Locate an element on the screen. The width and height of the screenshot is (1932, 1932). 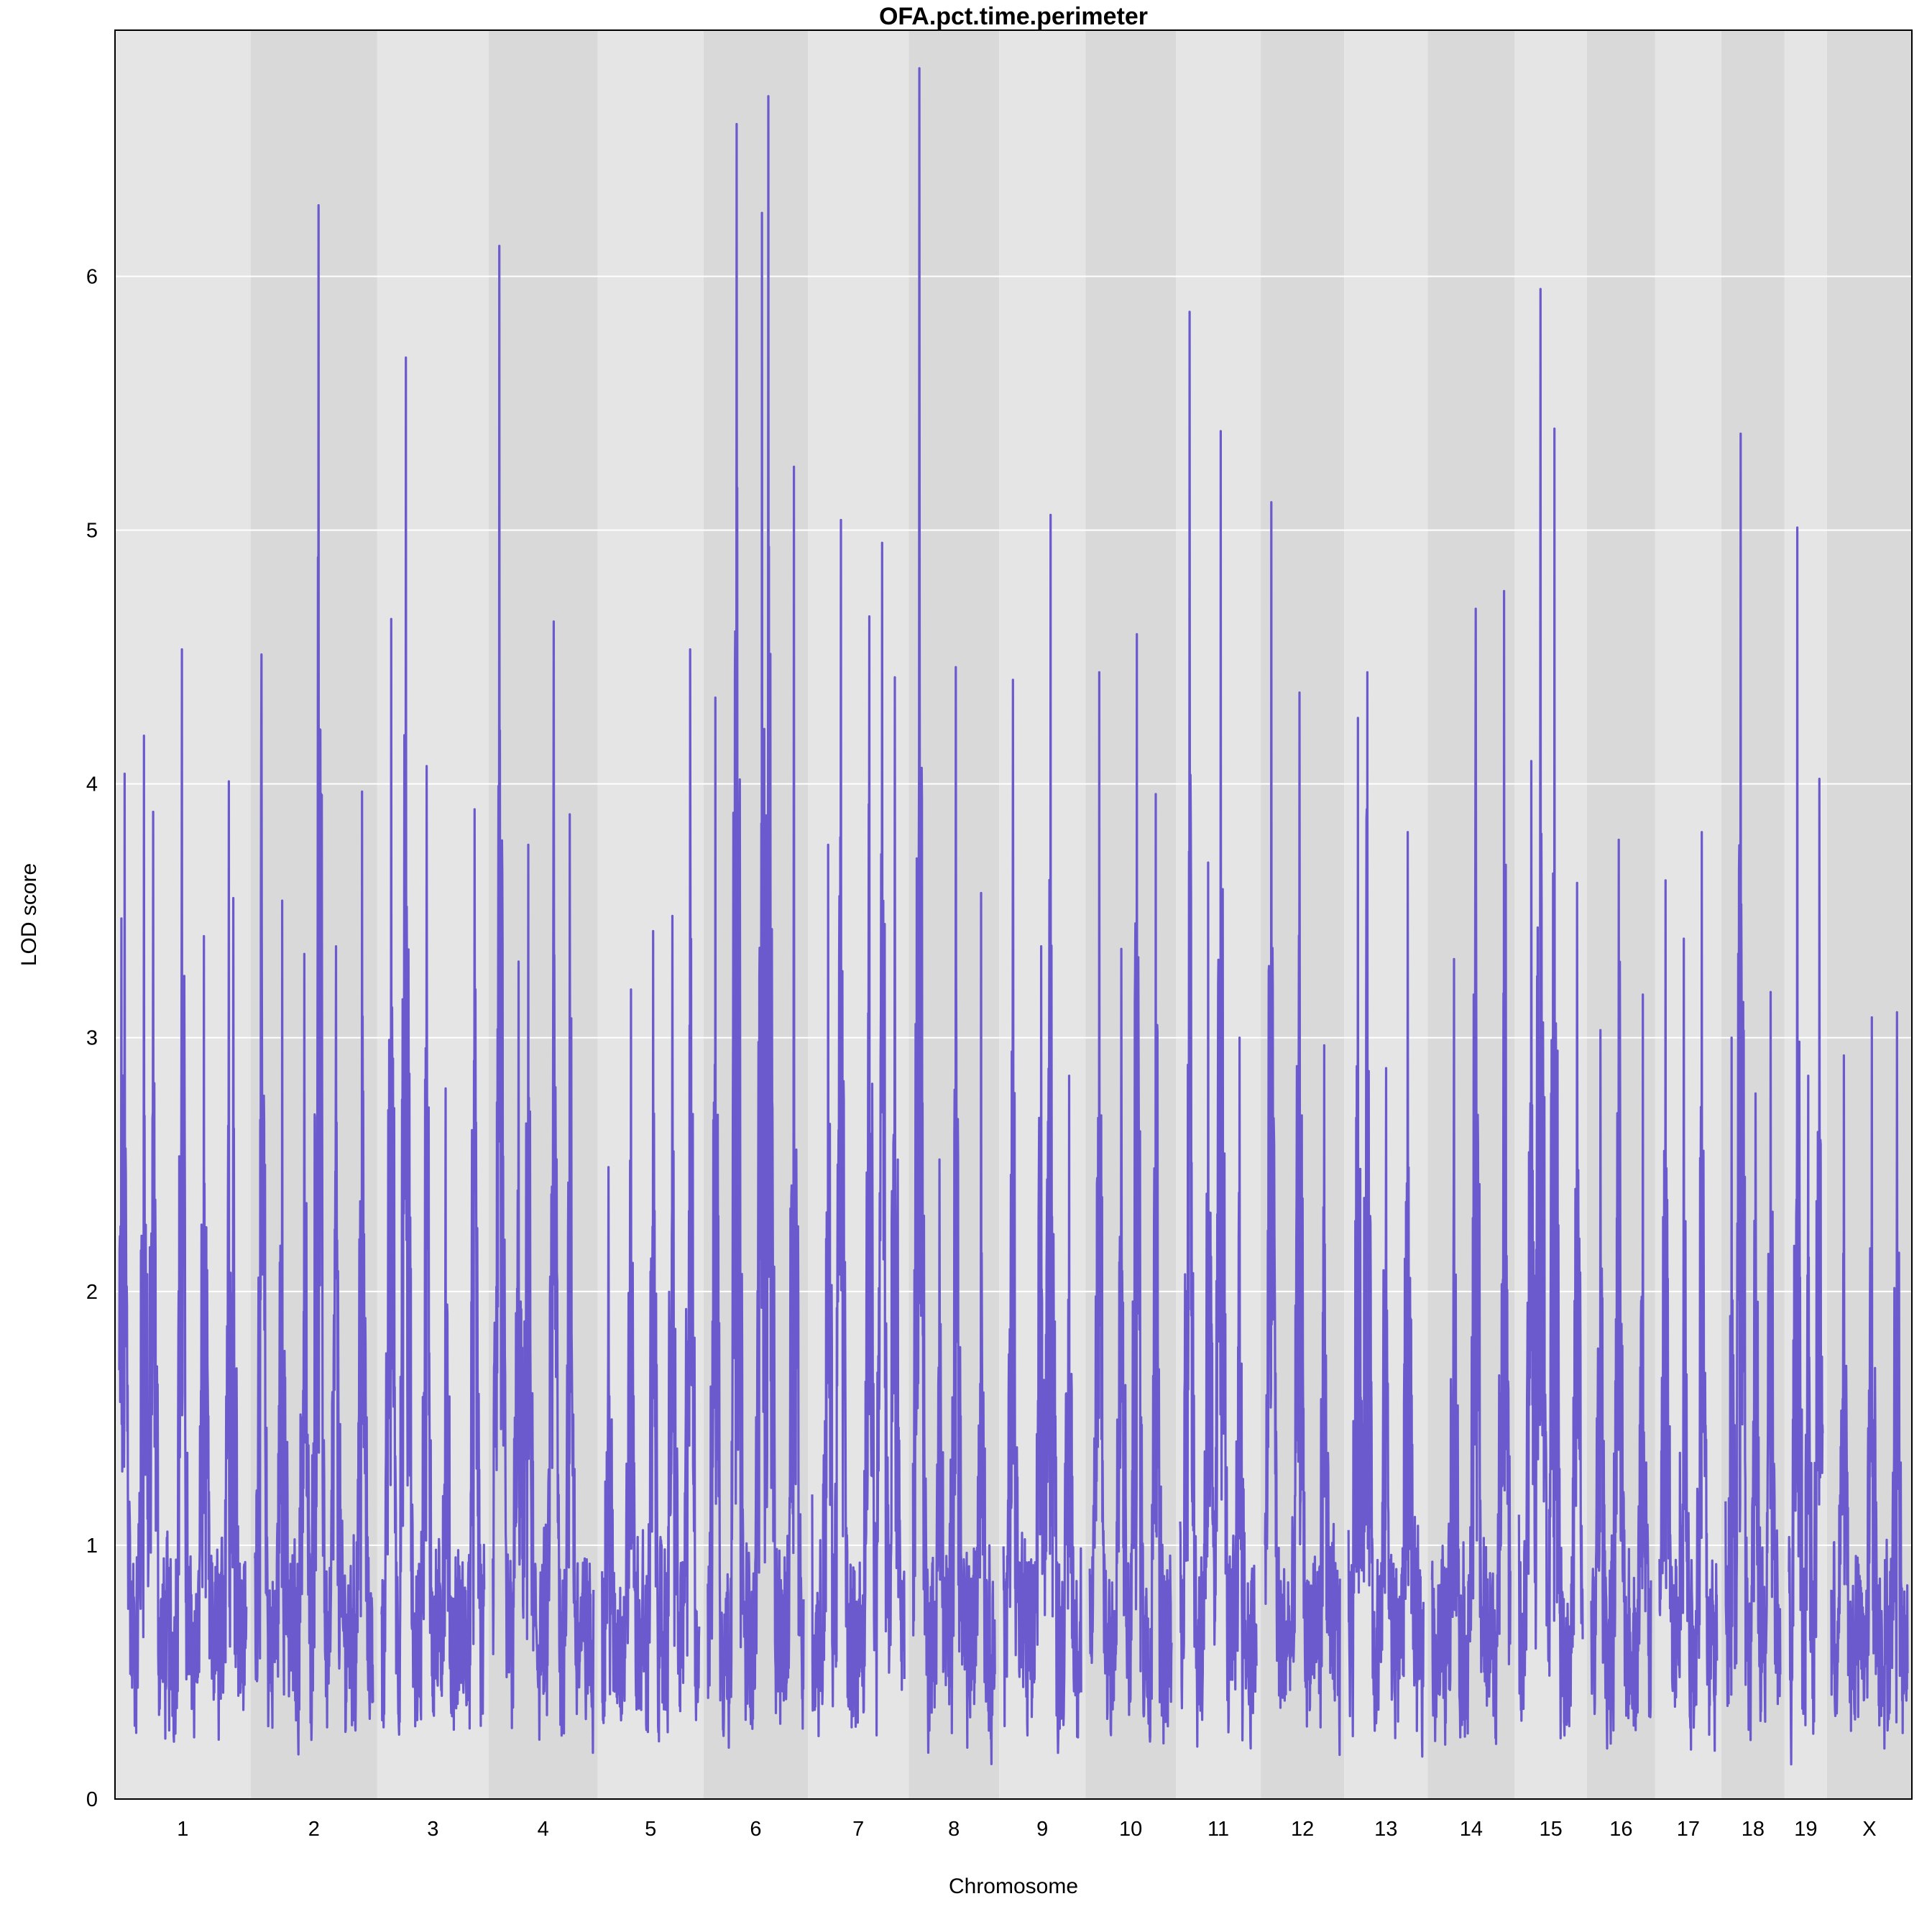
x-axis-label: Chromosome is located at coordinates (1013, 1886).